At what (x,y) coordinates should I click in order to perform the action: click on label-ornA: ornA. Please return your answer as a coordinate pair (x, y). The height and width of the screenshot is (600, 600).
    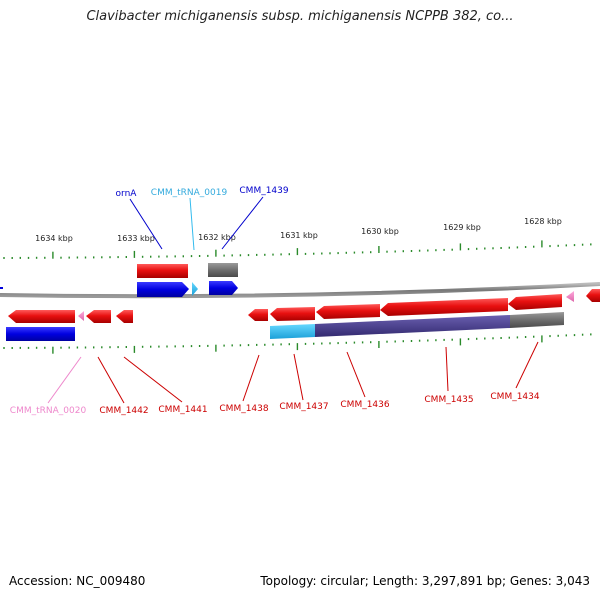
    Looking at the image, I should click on (127, 194).